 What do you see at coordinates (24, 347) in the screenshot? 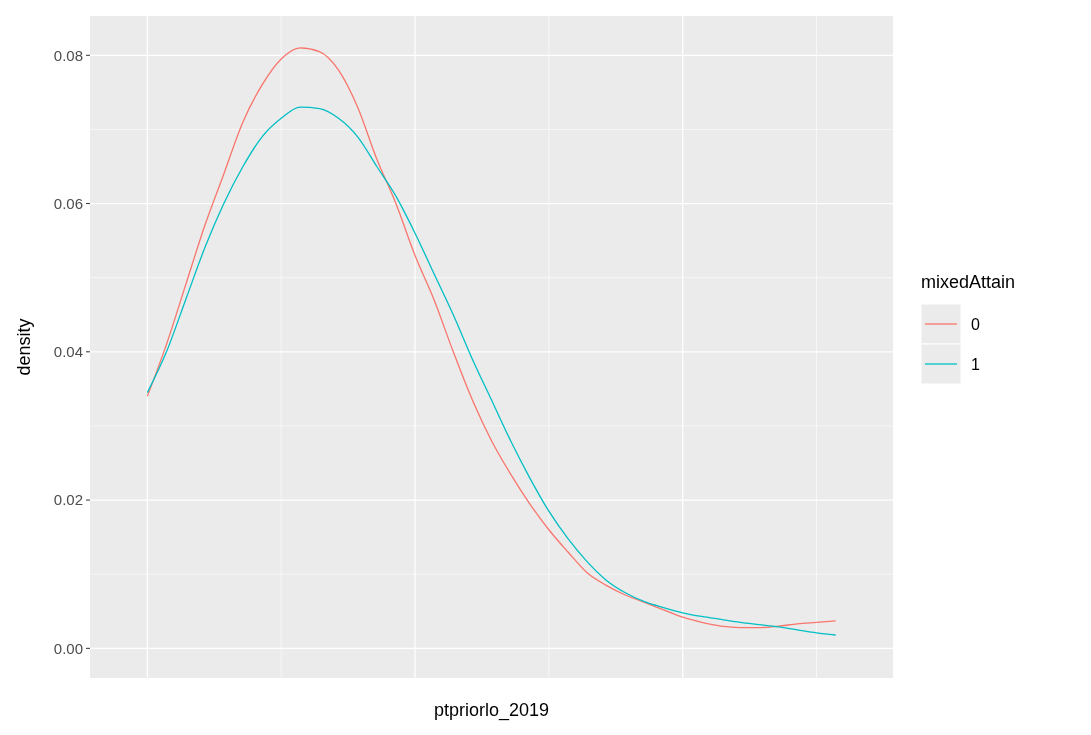
I see `y-axis-title: density` at bounding box center [24, 347].